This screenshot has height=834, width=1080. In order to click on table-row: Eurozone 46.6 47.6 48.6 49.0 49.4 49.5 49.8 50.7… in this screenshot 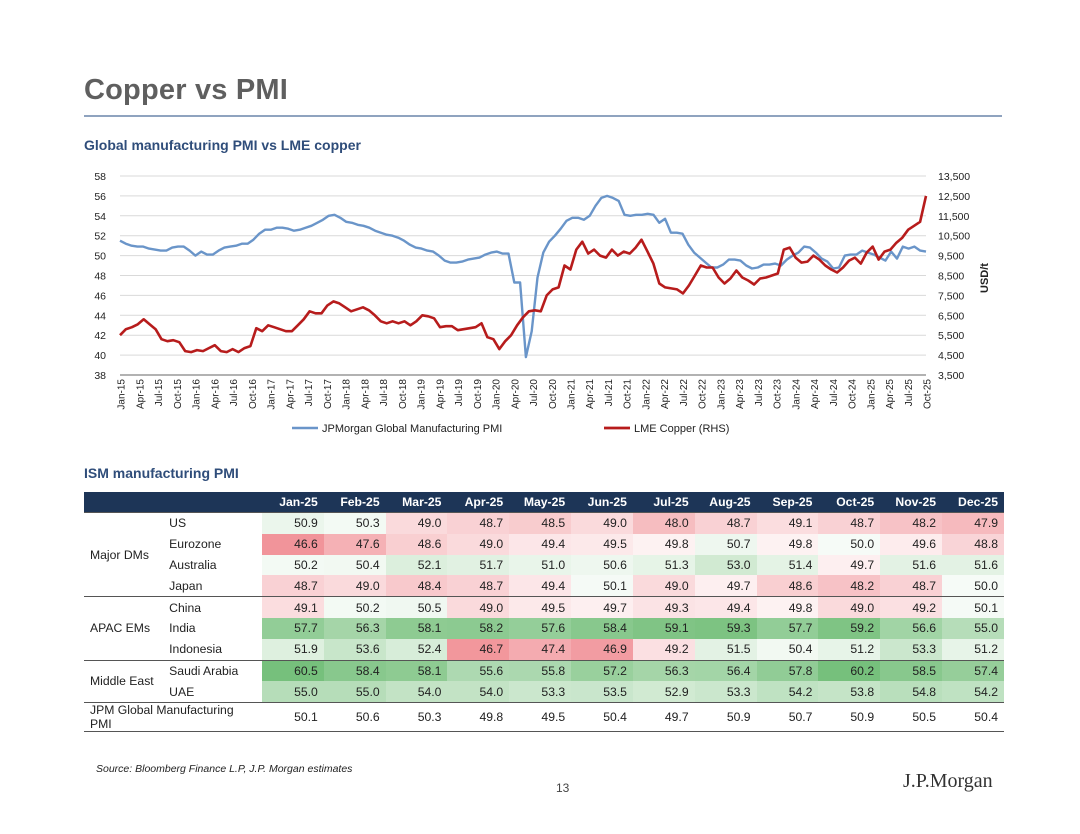, I will do `click(544, 544)`.